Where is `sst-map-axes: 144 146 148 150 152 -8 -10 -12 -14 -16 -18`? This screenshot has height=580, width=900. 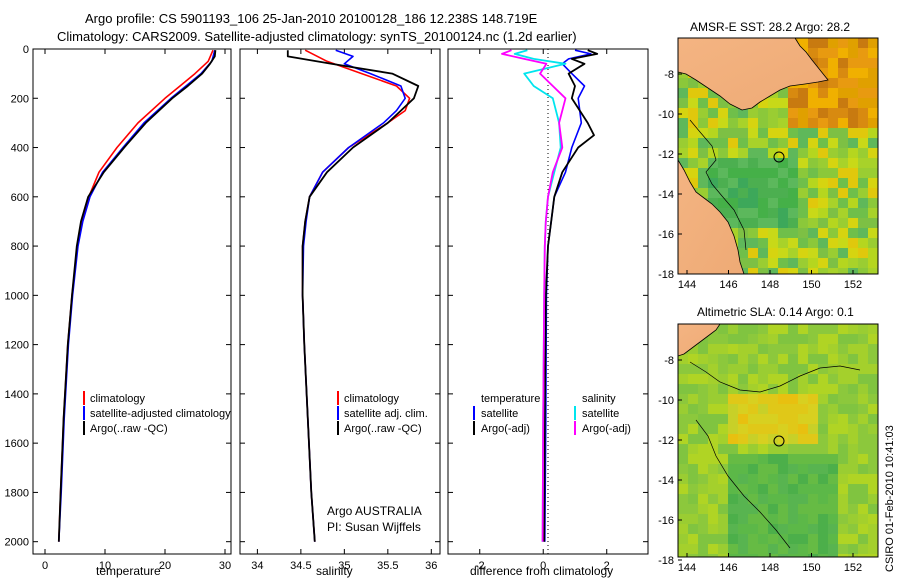 sst-map-axes: 144 146 148 150 152 -8 -10 -12 -14 -16 -18 is located at coordinates (760, 180).